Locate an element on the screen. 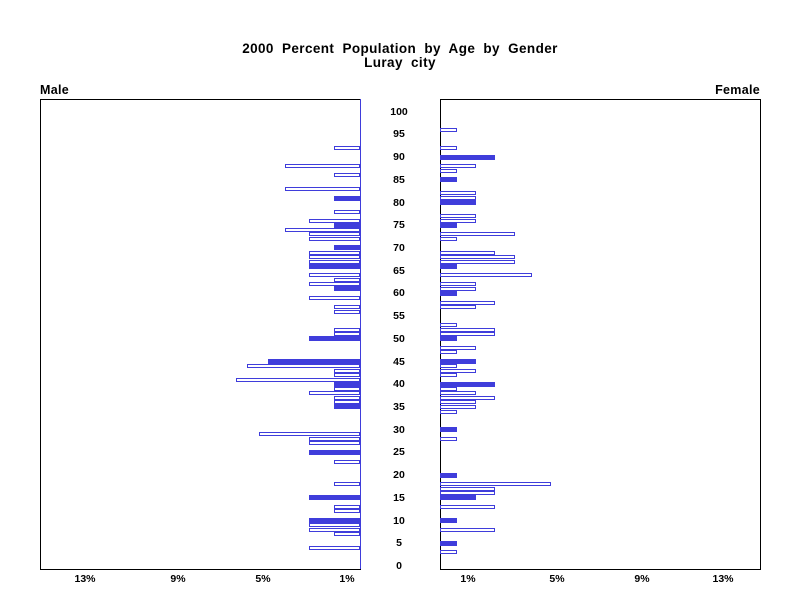 Image resolution: width=800 pixels, height=600 pixels. age-tick-label-50: 50 is located at coordinates (399, 338).